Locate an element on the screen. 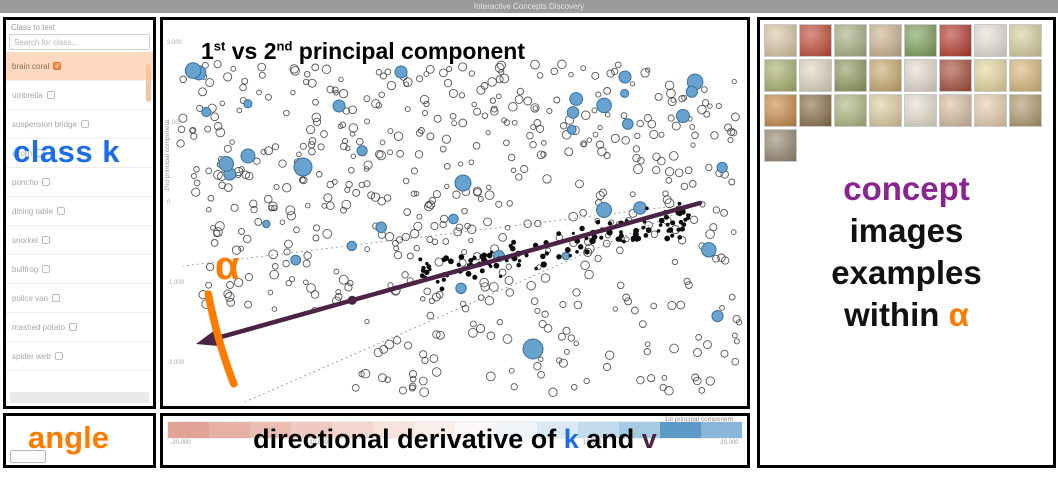 This screenshot has width=1058, height=485. class-row: bullfrog is located at coordinates (79, 269).